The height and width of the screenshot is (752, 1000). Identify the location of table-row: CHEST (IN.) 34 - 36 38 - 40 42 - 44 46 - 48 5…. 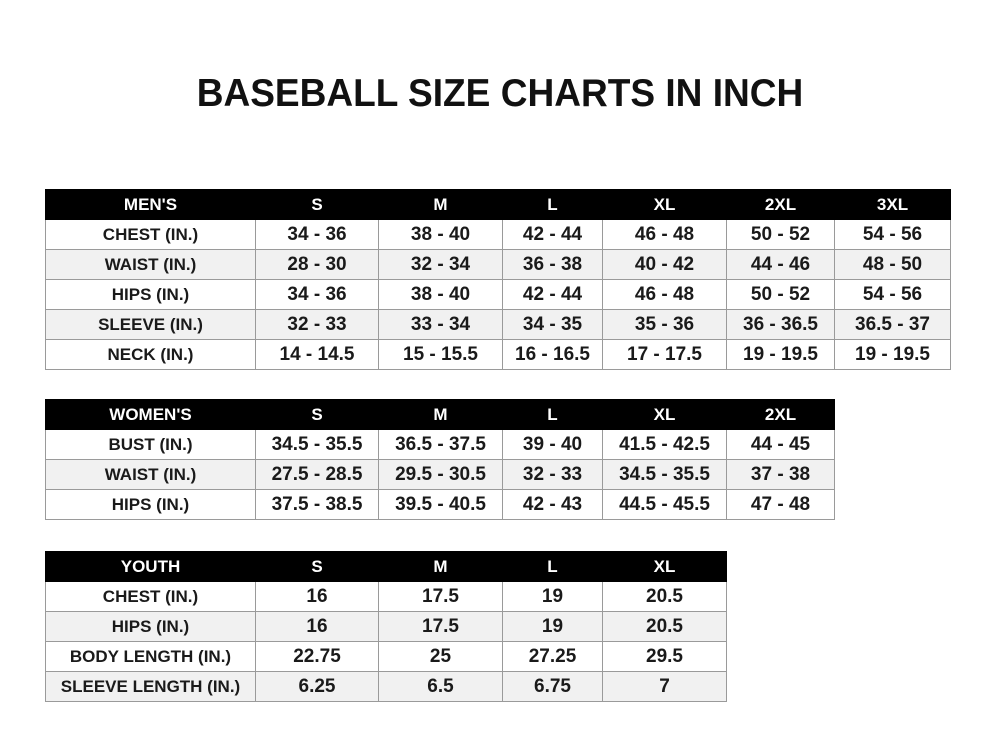
(498, 234).